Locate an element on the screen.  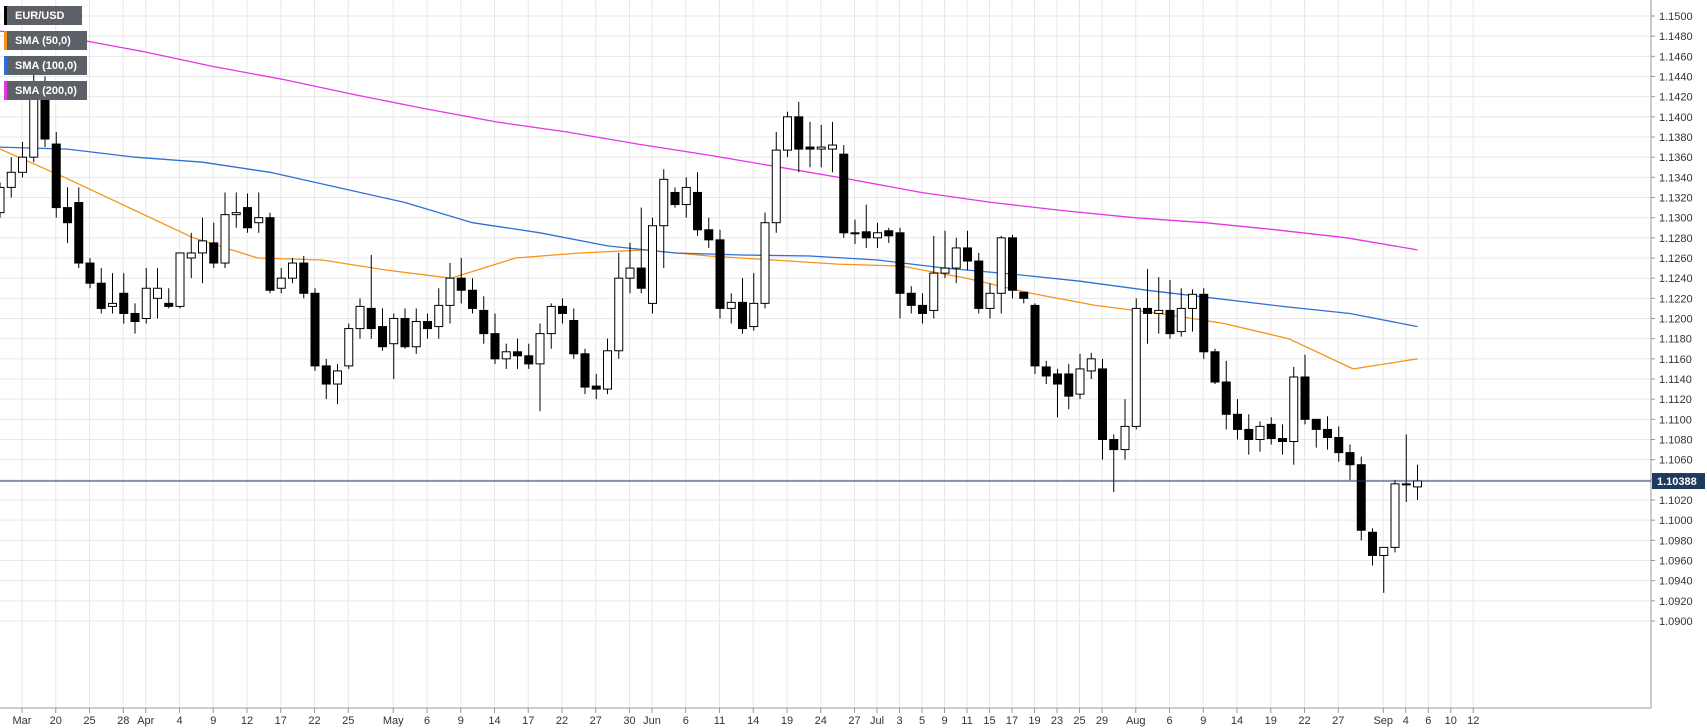
legend-label: SMA (200,0) is located at coordinates (46, 90).